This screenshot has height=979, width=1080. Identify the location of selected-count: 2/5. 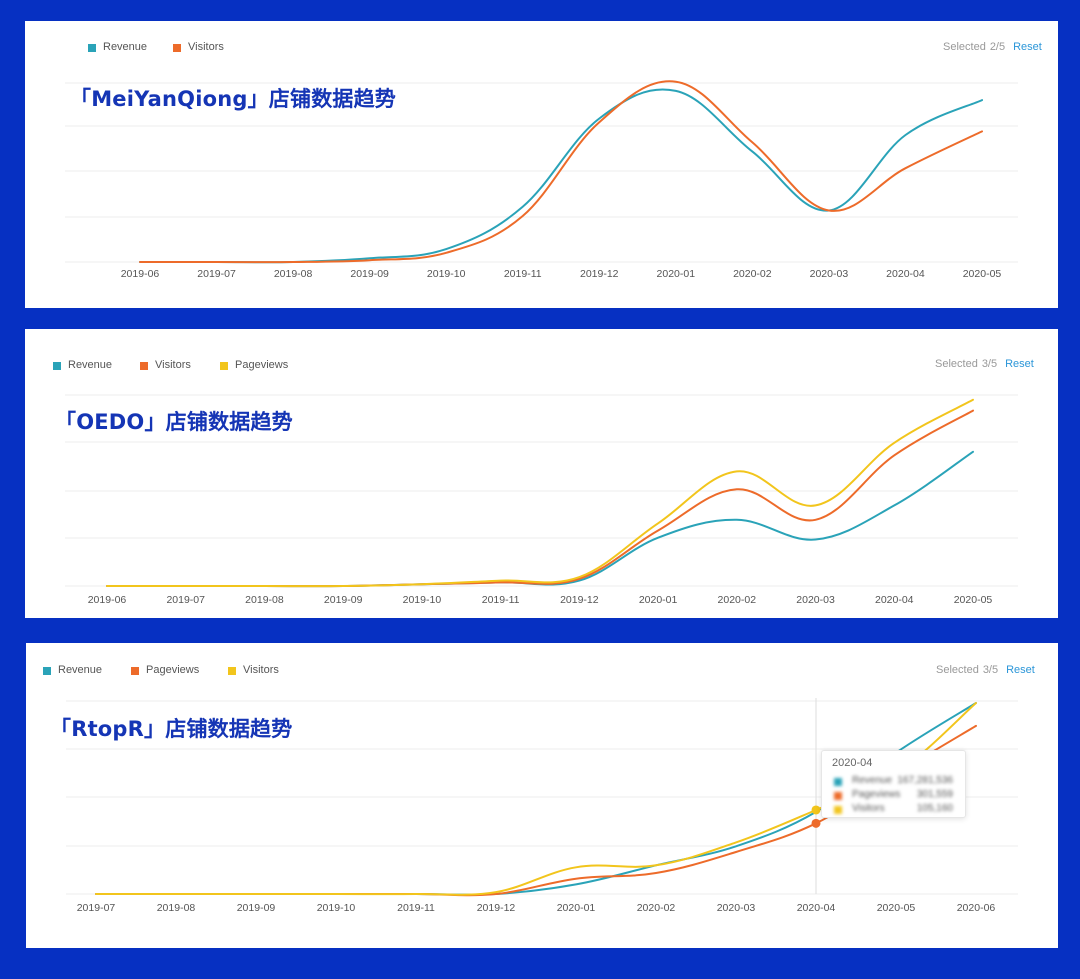
(997, 47).